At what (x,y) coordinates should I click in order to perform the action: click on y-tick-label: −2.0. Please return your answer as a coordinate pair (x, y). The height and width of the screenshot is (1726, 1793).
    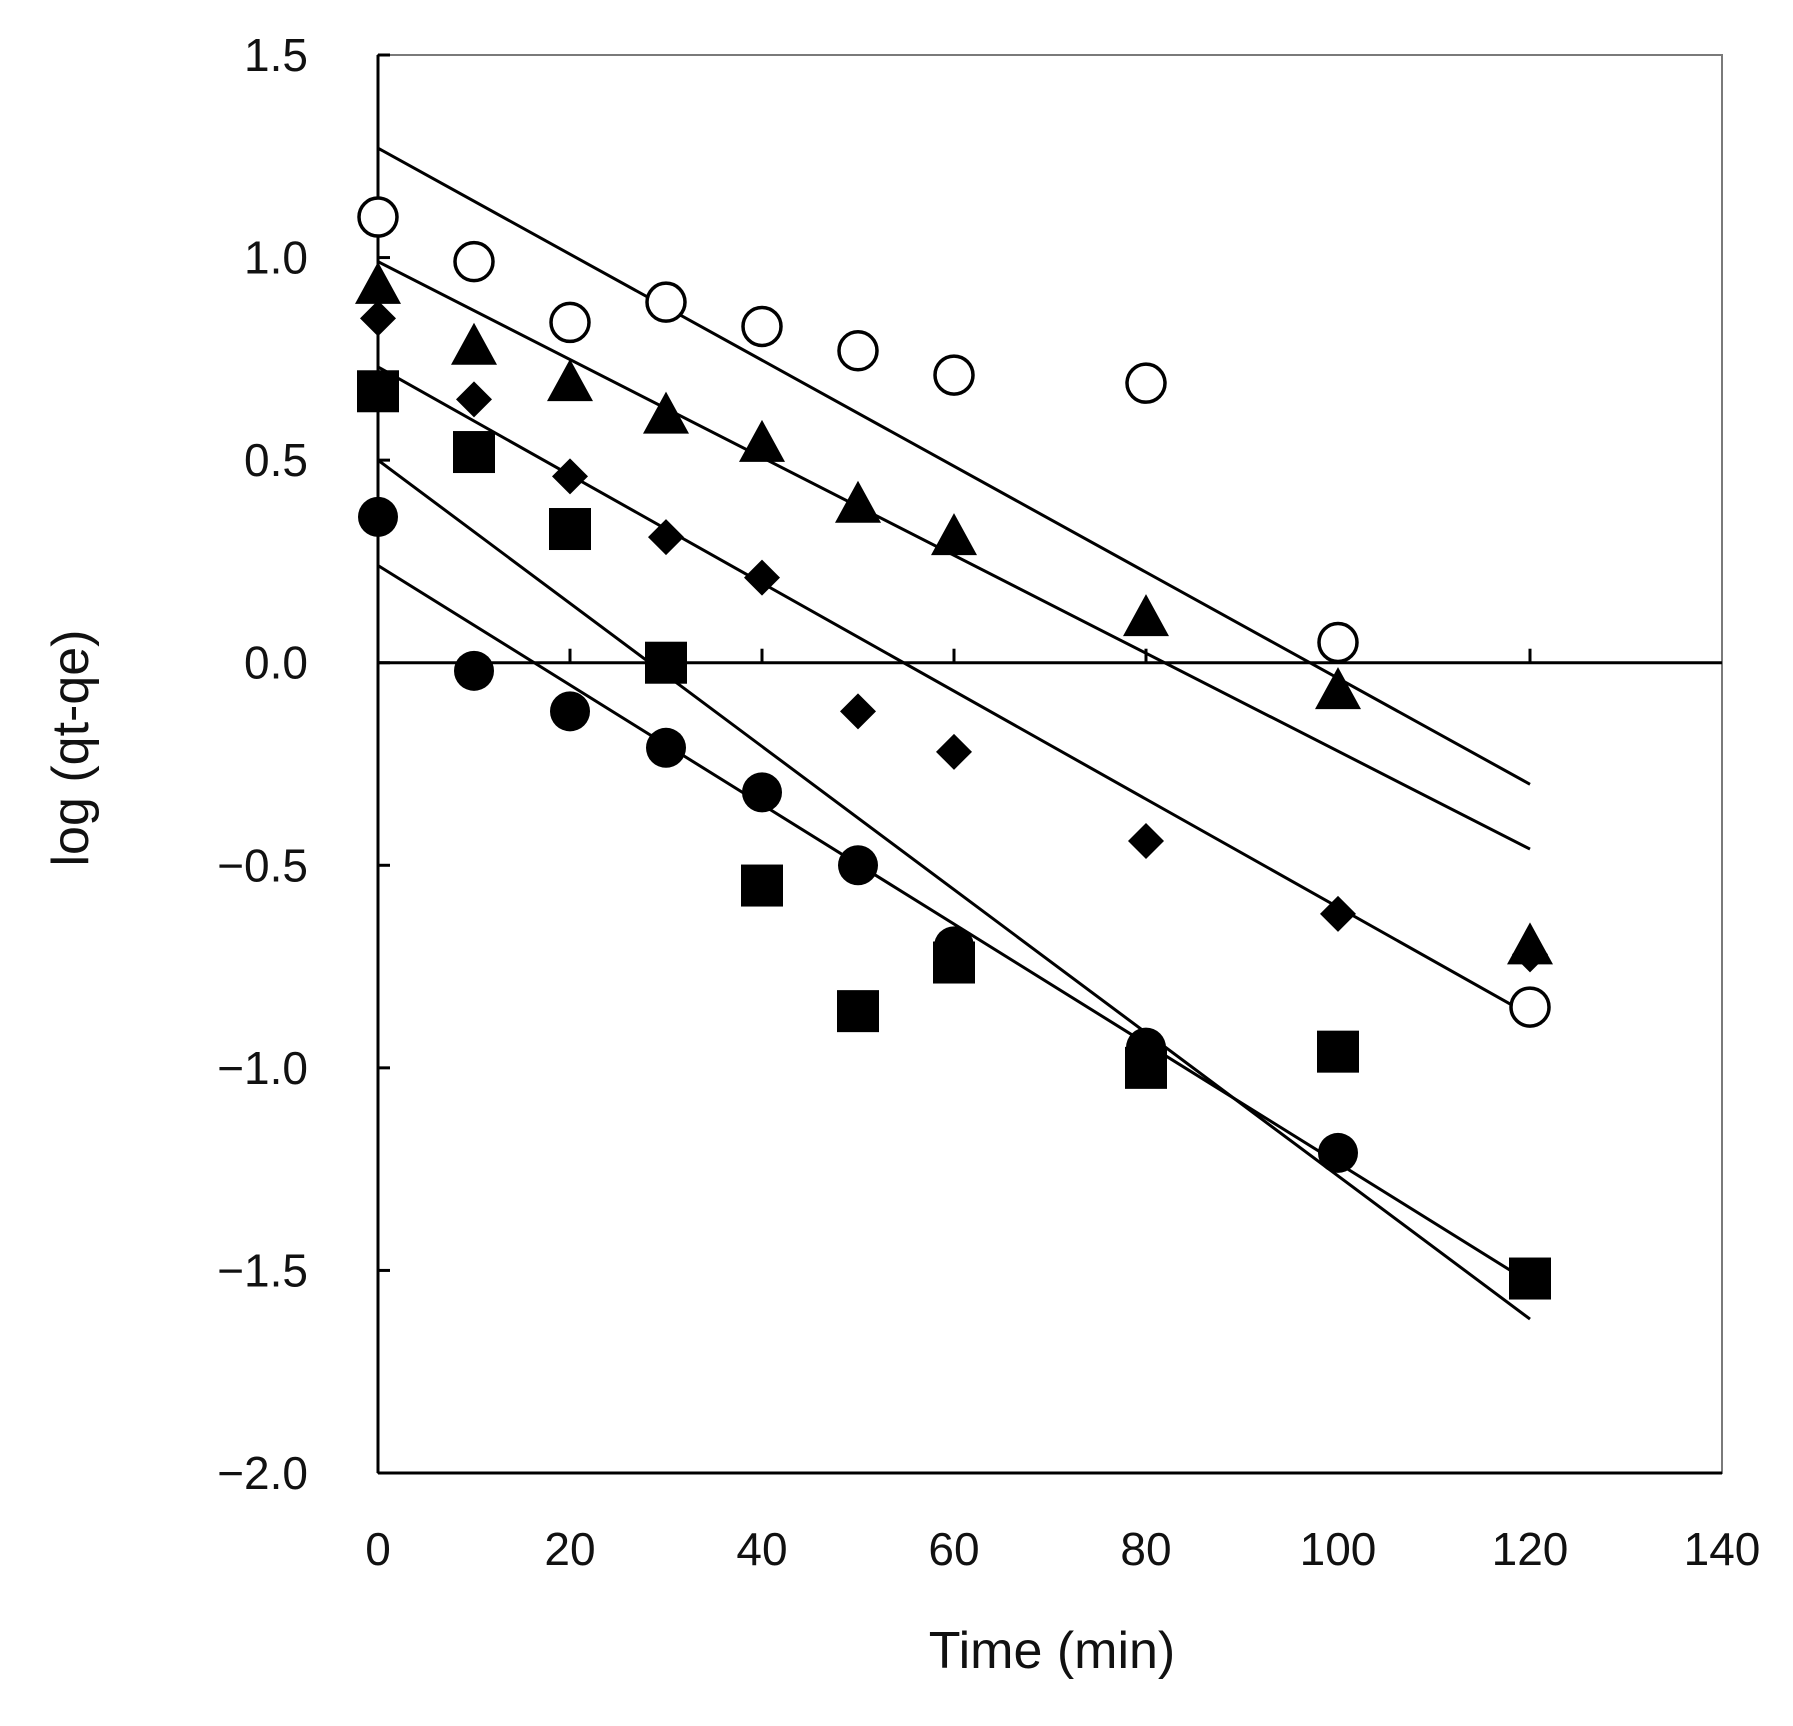
    Looking at the image, I should click on (262, 1473).